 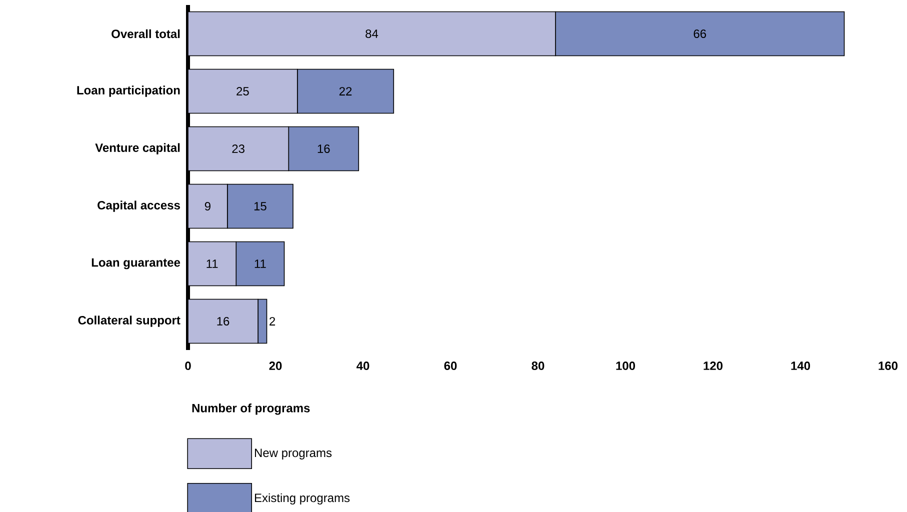 I want to click on x-tick-label: 100, so click(x=626, y=366).